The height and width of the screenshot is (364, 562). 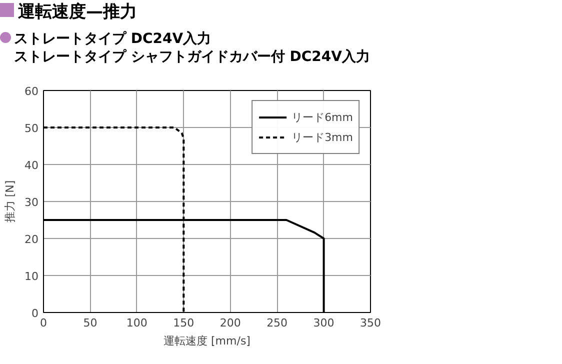 I want to click on y-tick-label: 50, so click(x=31, y=128).